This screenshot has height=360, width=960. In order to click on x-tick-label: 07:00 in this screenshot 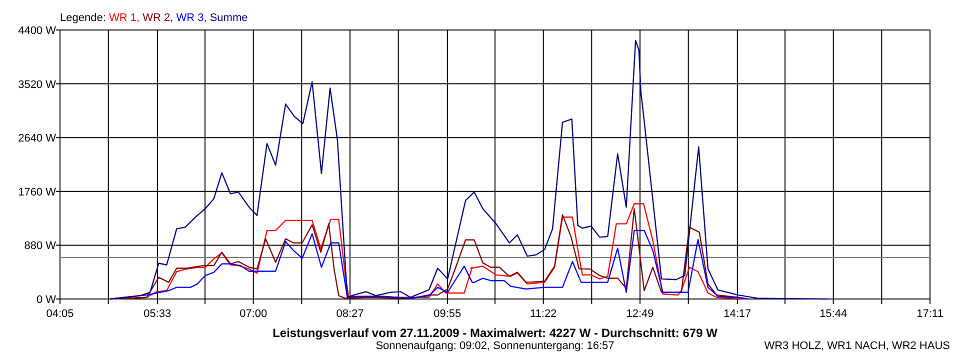, I will do `click(254, 314)`.